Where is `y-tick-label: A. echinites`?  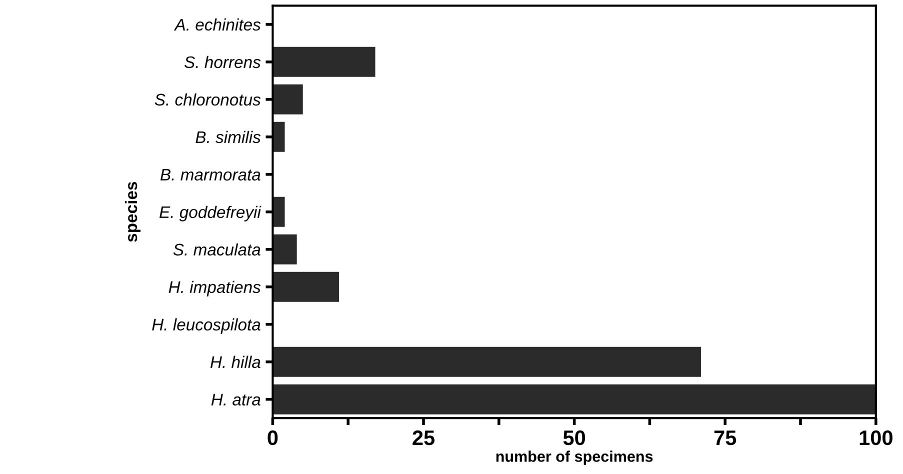 y-tick-label: A. echinites is located at coordinates (217, 24).